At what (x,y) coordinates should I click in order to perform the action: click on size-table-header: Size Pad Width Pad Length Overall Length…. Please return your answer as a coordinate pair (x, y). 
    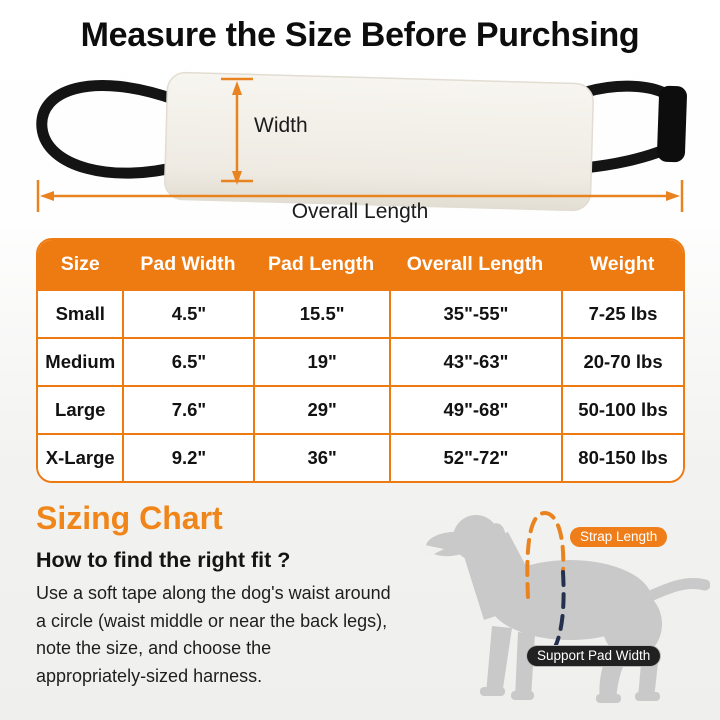
    Looking at the image, I should click on (360, 264).